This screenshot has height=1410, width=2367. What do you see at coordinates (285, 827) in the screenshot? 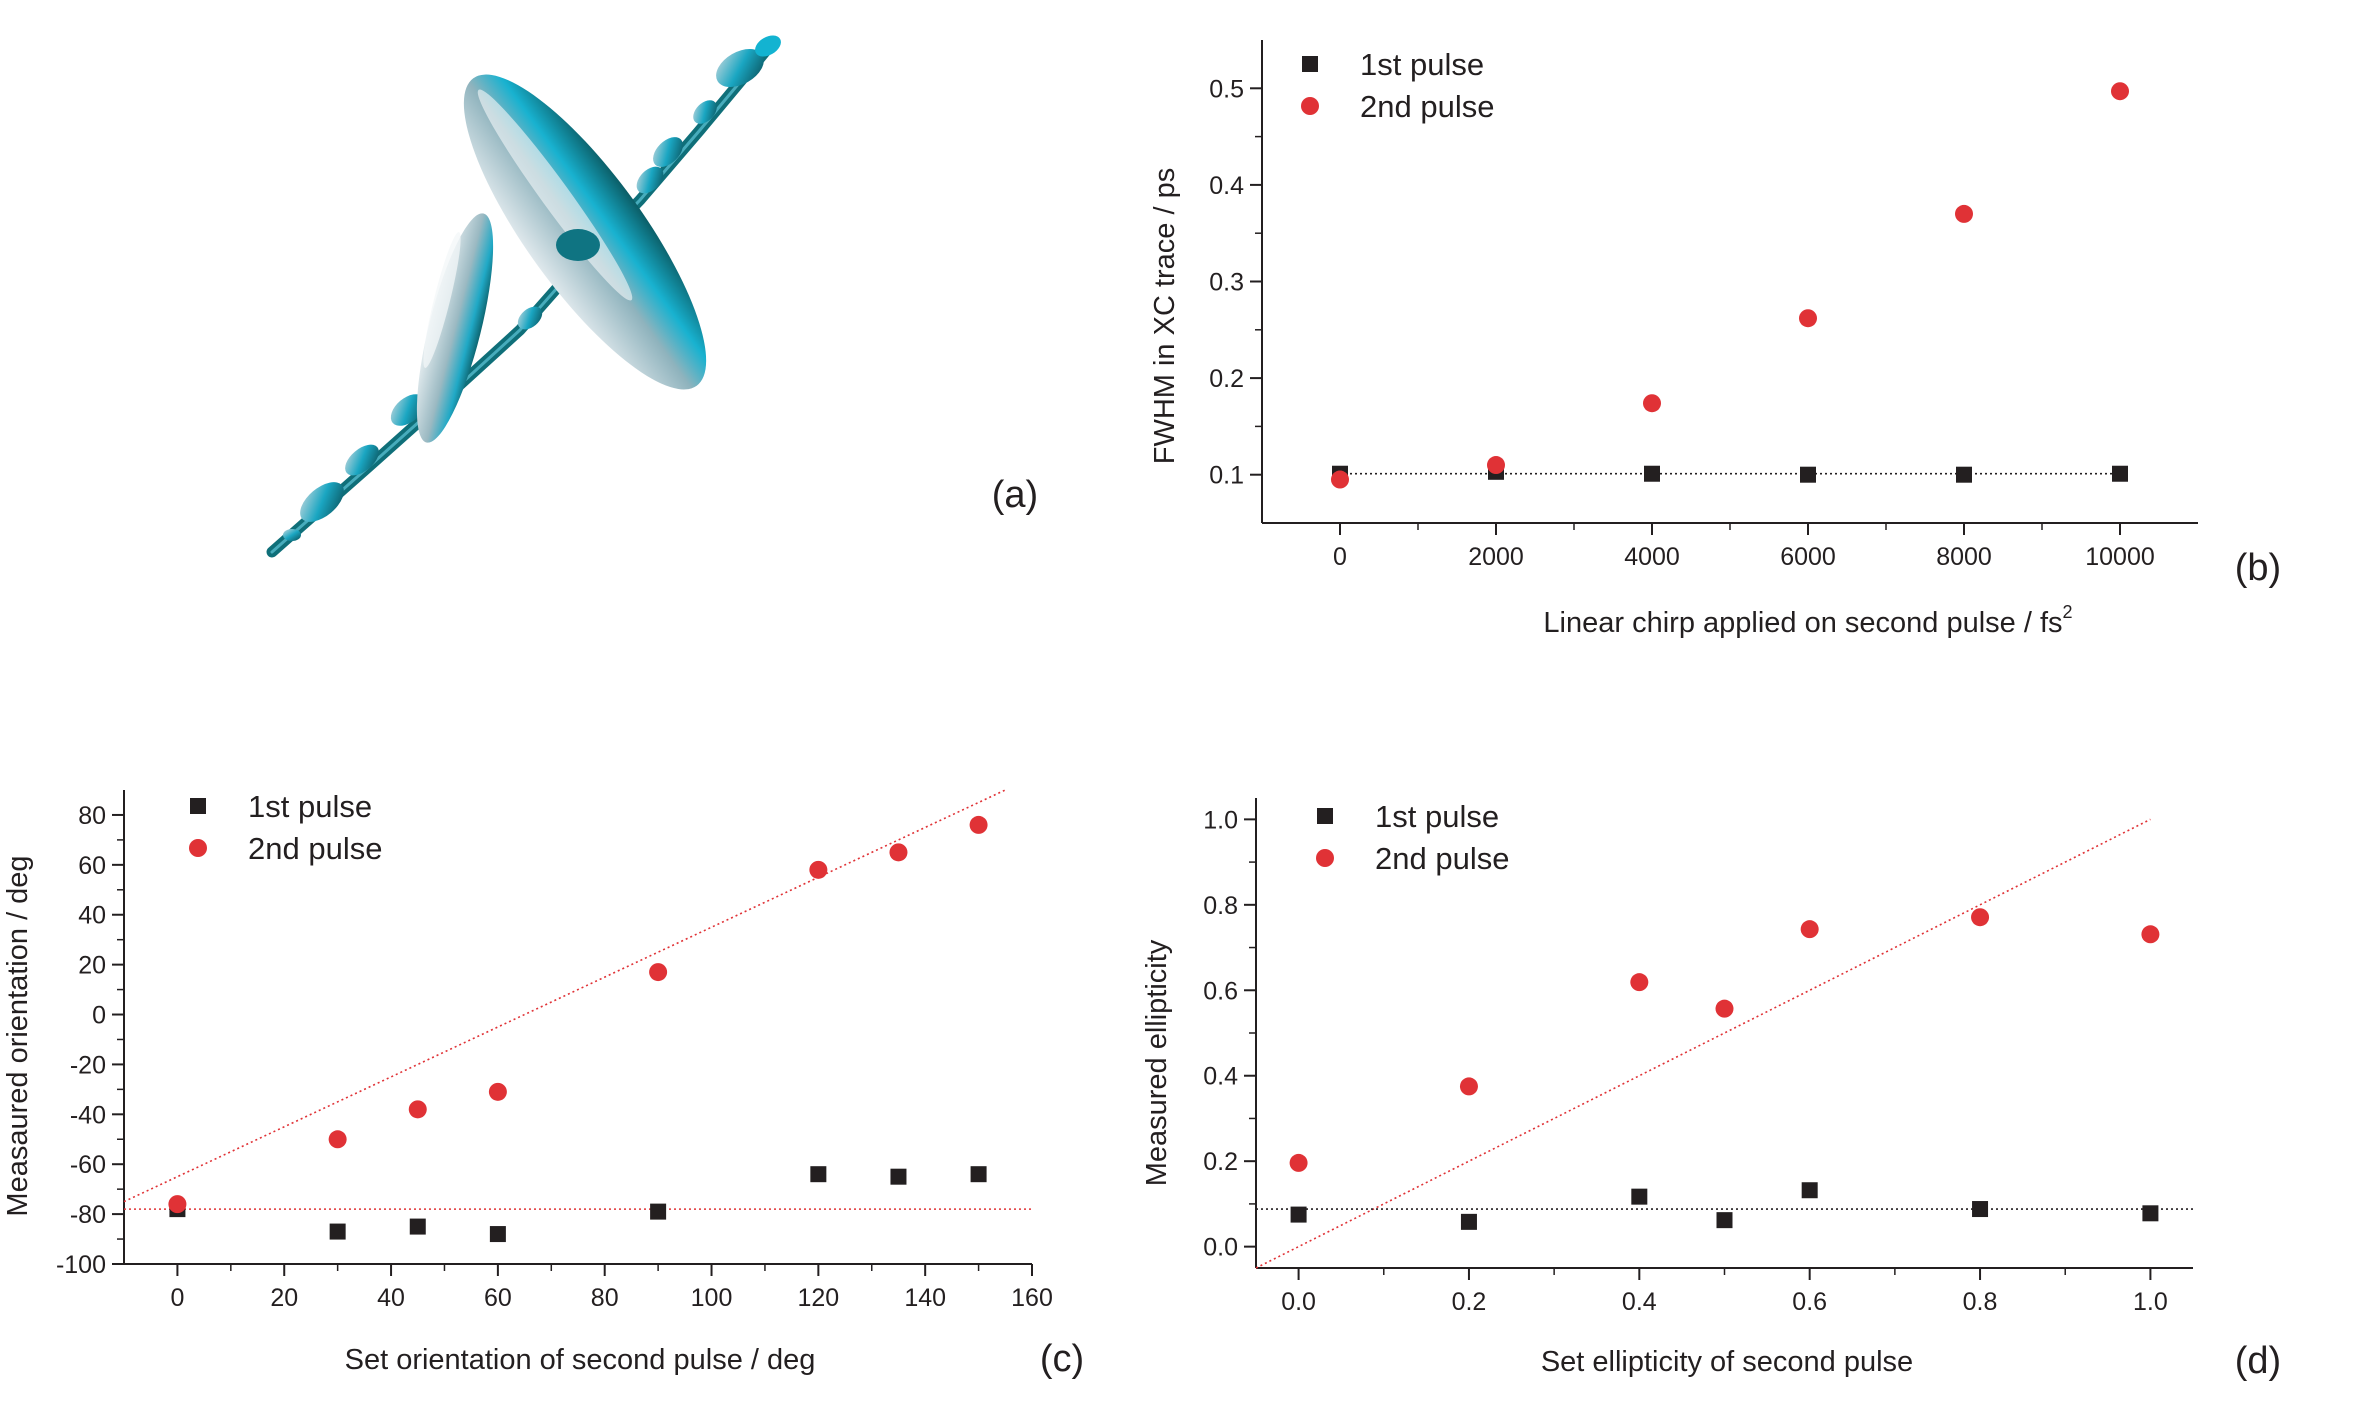
I see `chart-c-legend: 1st pulse 2nd pulse` at bounding box center [285, 827].